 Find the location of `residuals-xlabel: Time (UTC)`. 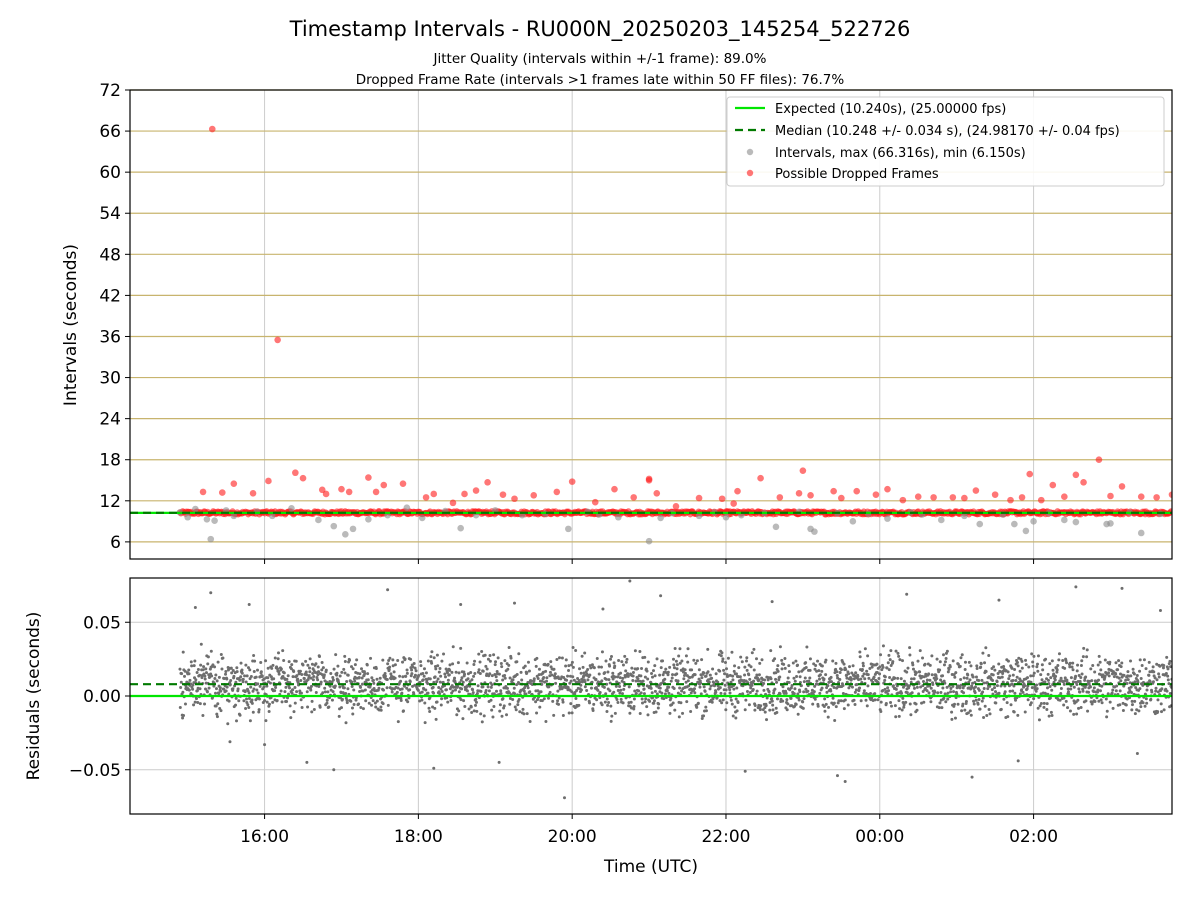

residuals-xlabel: Time (UTC) is located at coordinates (650, 867).